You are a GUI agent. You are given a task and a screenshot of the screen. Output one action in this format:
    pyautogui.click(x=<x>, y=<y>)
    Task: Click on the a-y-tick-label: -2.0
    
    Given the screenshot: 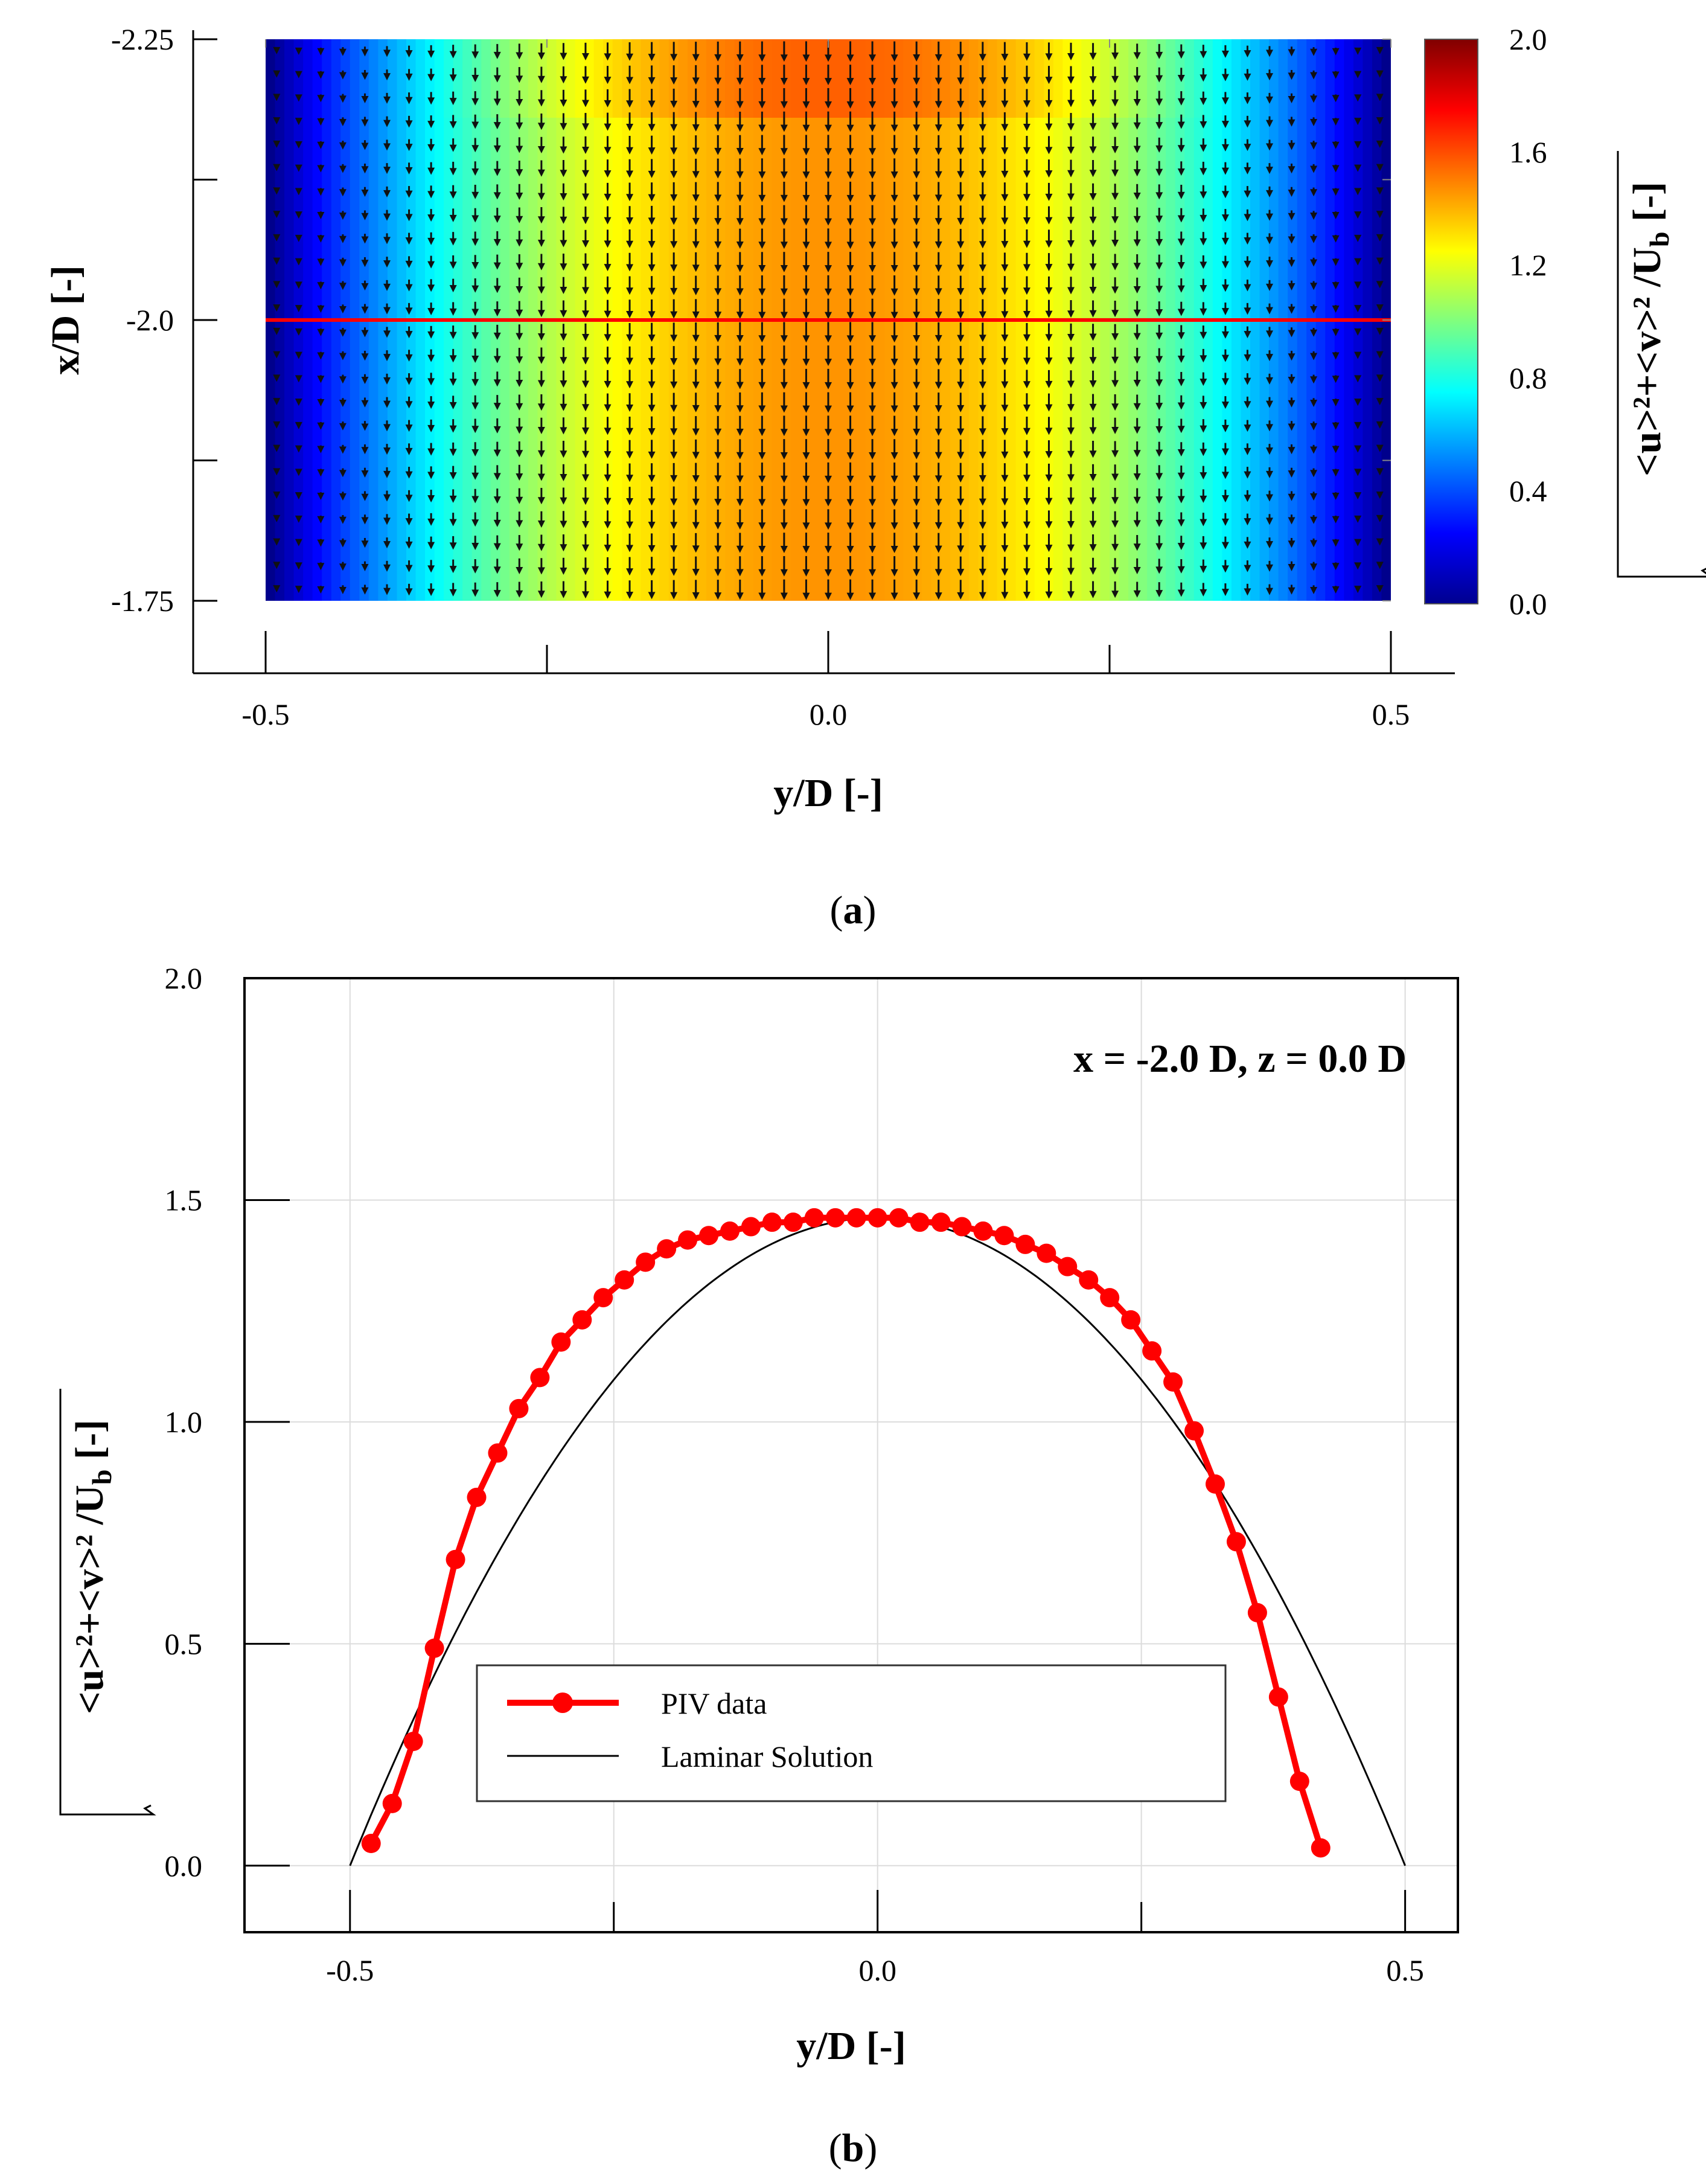 What is the action you would take?
    pyautogui.click(x=150, y=320)
    